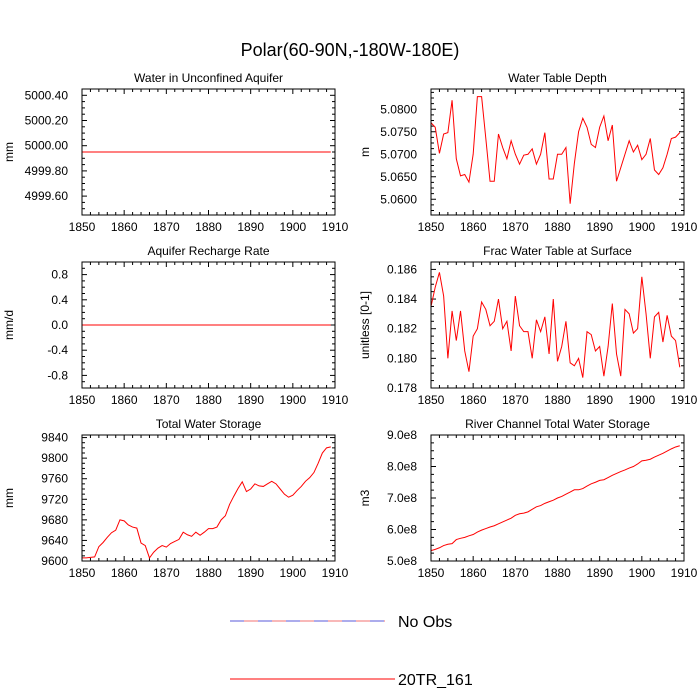 The image size is (700, 700). What do you see at coordinates (398, 132) in the screenshot?
I see `y-tick-label: 5.0750` at bounding box center [398, 132].